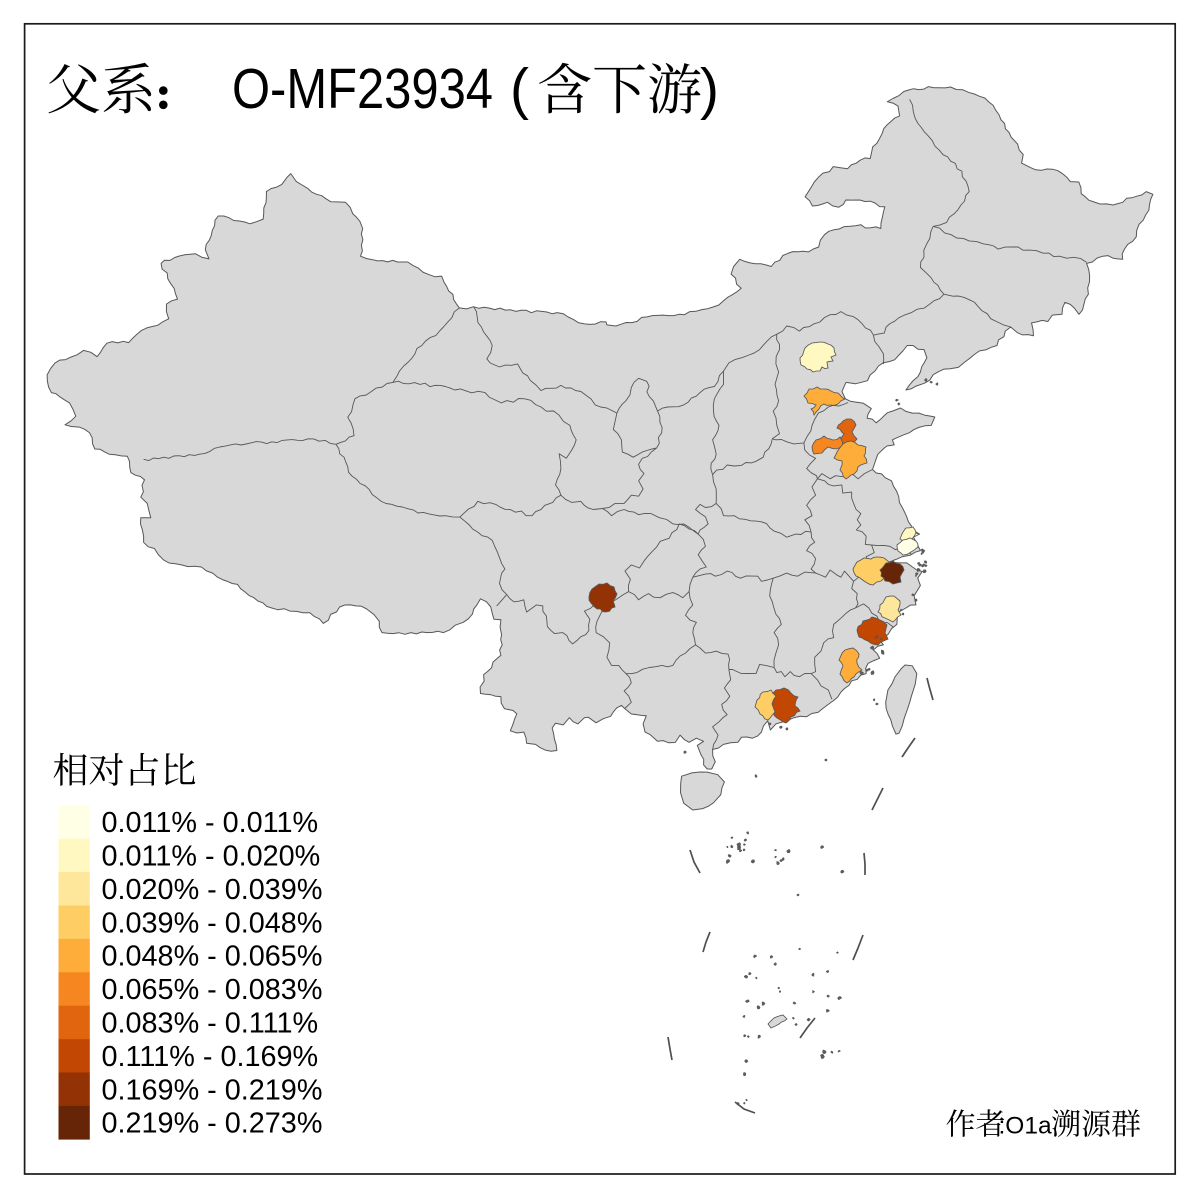 The height and width of the screenshot is (1200, 1200). Describe the element at coordinates (210, 1024) in the screenshot. I see `svg-text: 0.083% - 0.111%` at that location.